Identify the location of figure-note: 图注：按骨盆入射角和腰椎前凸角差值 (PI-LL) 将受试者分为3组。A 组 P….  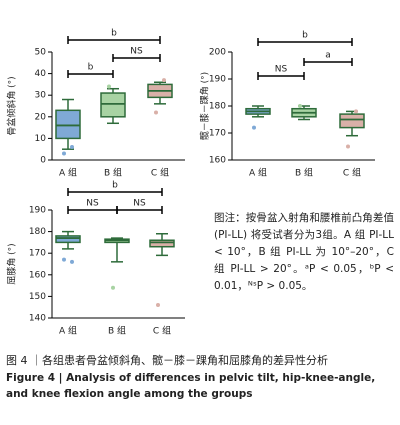
(304, 252).